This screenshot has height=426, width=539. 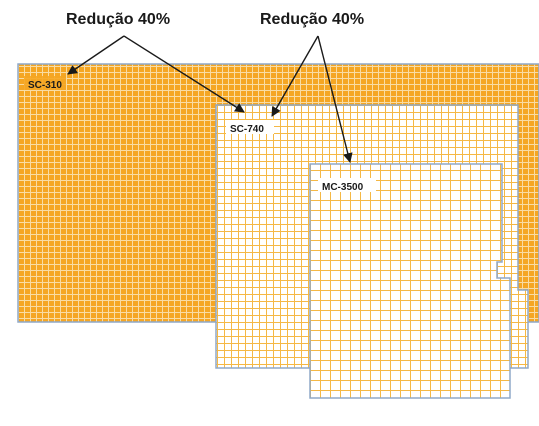 I want to click on panel-label-sc-310: SC-310, so click(x=45, y=85).